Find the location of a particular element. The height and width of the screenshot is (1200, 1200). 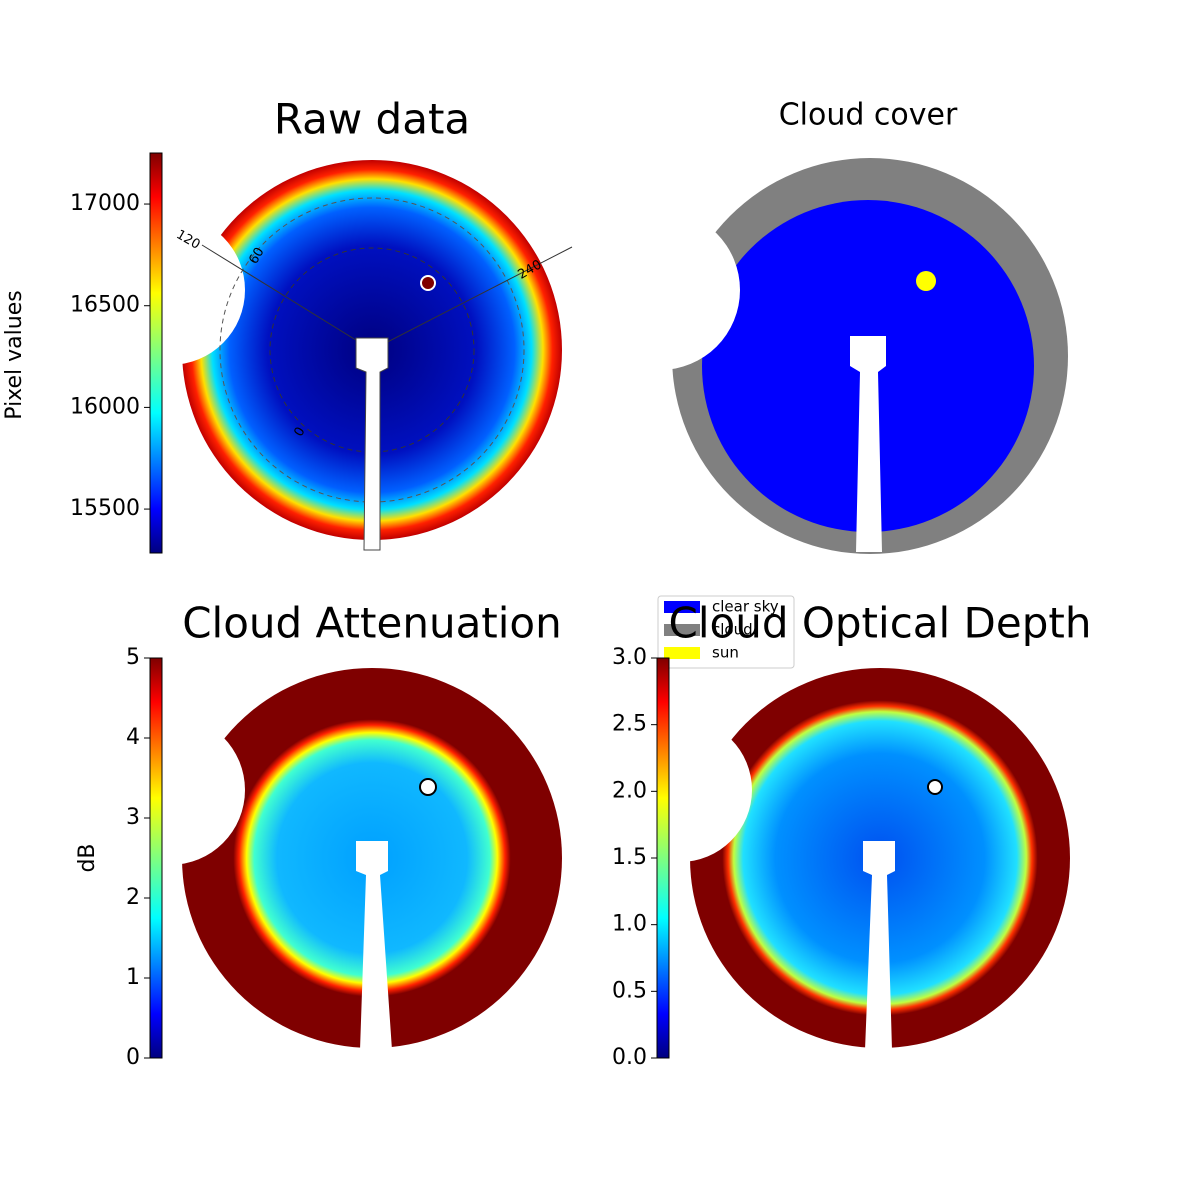

legend-label: cloud is located at coordinates (732, 630).